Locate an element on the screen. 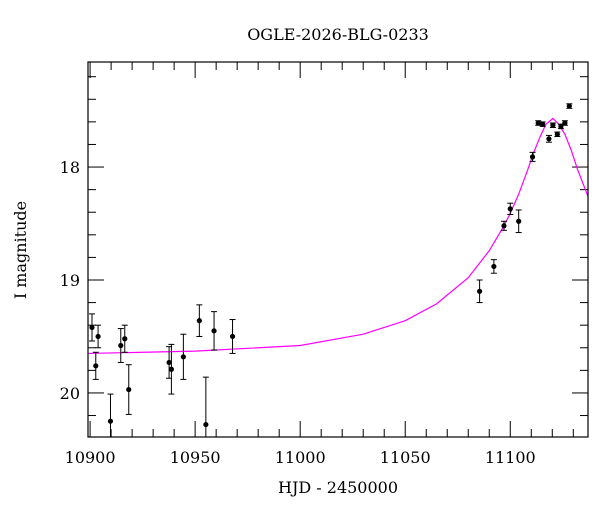 The image size is (600, 512). chart-title: OGLE-2026-BLG-0233 is located at coordinates (338, 34).